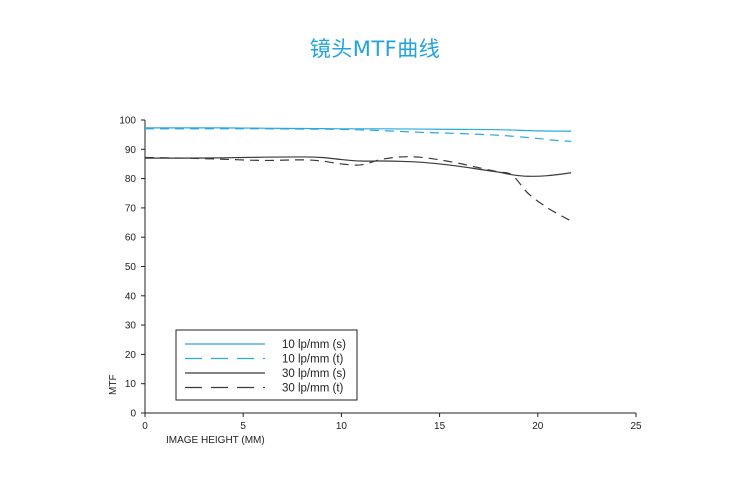 Image resolution: width=750 pixels, height=487 pixels. Describe the element at coordinates (131, 326) in the screenshot. I see `y-tick-label: 30` at that location.